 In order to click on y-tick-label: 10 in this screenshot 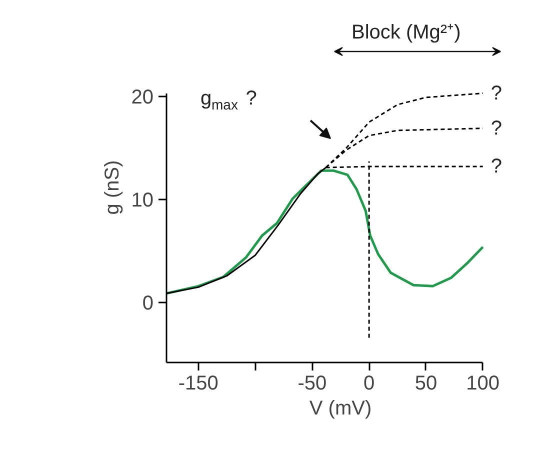, I will do `click(142, 201)`.